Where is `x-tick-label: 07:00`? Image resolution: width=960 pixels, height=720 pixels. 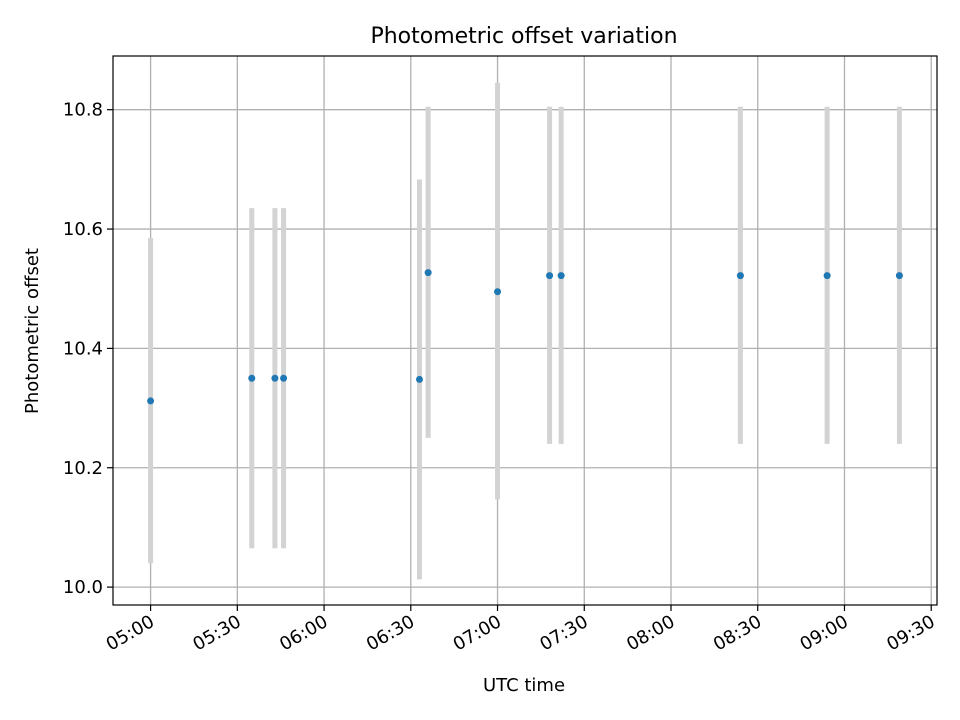 x-tick-label: 07:00 is located at coordinates (477, 633).